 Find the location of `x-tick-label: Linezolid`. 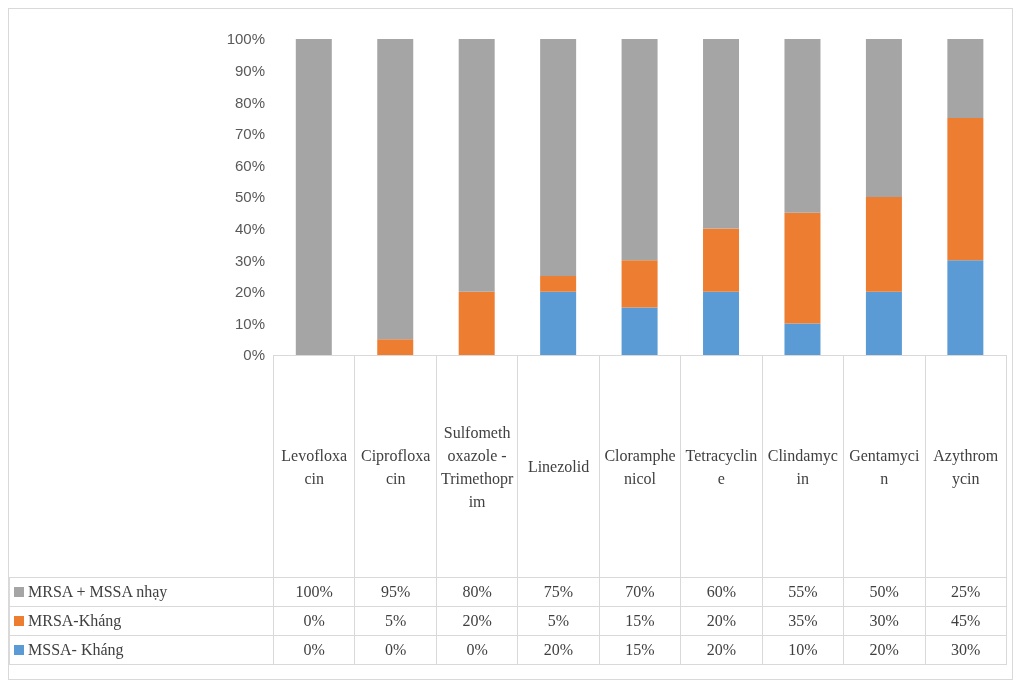

x-tick-label: Linezolid is located at coordinates (558, 466).